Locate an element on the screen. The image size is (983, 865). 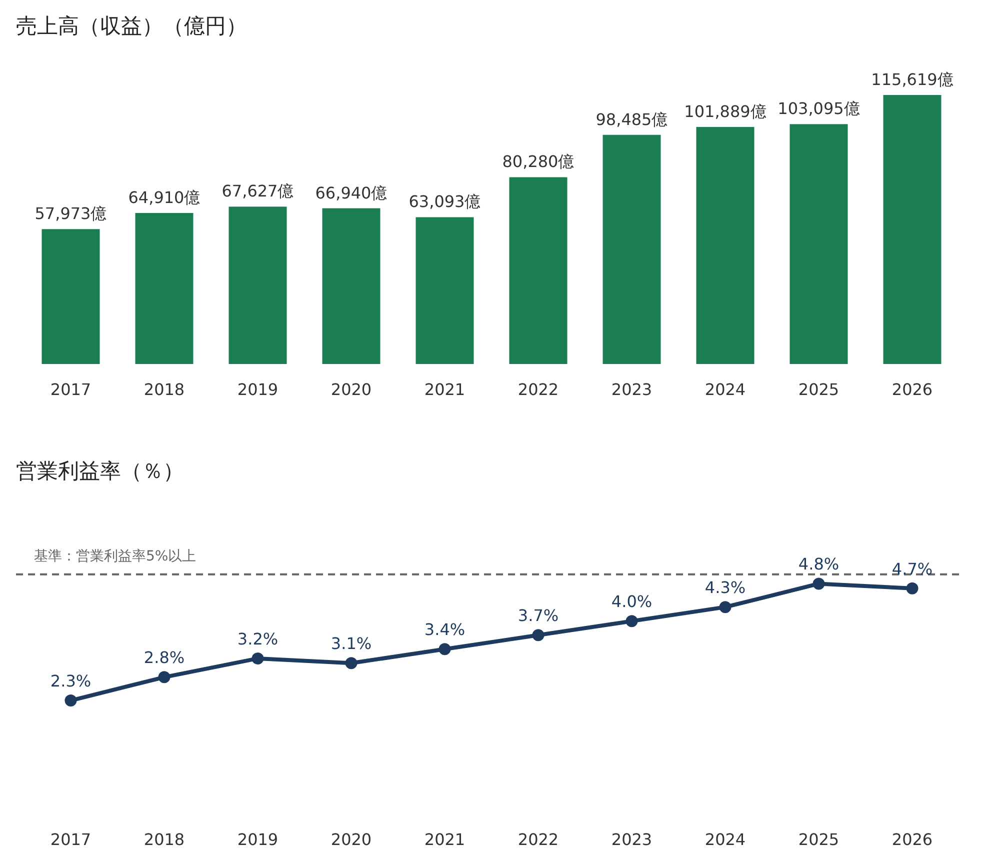
data-label: 2.8% is located at coordinates (164, 658).